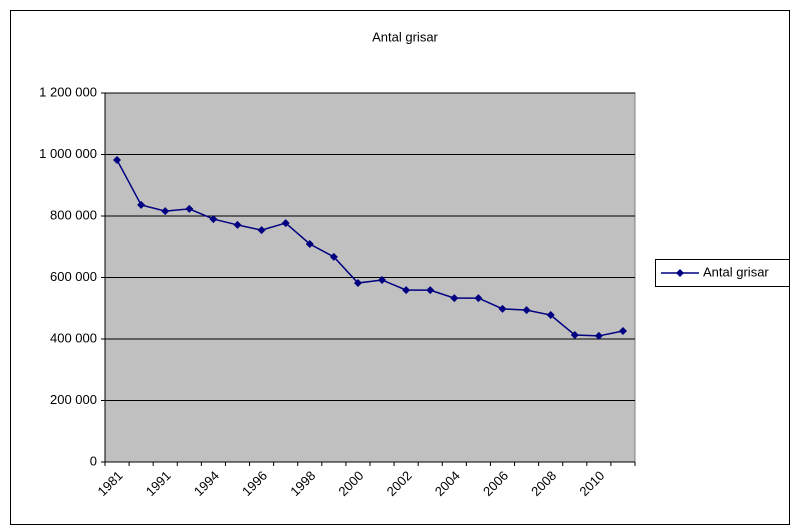 The image size is (792, 531). What do you see at coordinates (68, 153) in the screenshot?
I see `y-tick-label: 1 000 000` at bounding box center [68, 153].